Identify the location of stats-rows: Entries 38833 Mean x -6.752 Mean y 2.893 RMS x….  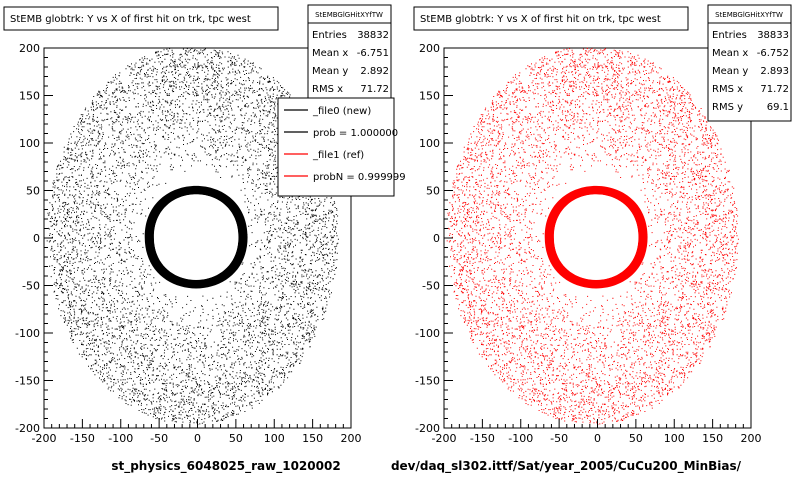
(750, 71).